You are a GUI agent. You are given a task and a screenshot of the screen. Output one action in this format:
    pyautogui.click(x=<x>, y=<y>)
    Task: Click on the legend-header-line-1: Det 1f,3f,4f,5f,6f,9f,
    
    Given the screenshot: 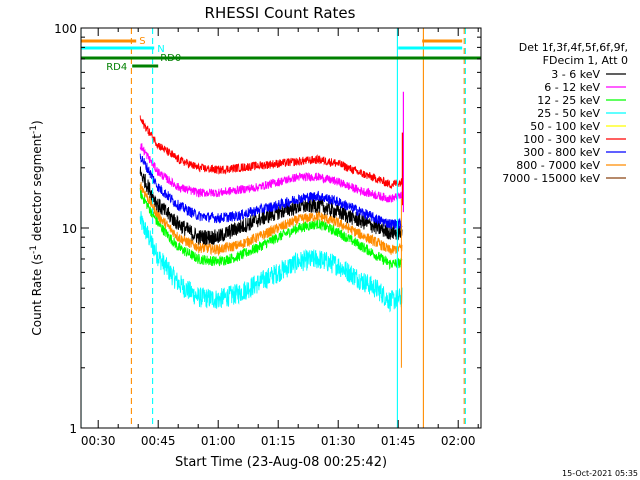 What is the action you would take?
    pyautogui.click(x=573, y=47)
    